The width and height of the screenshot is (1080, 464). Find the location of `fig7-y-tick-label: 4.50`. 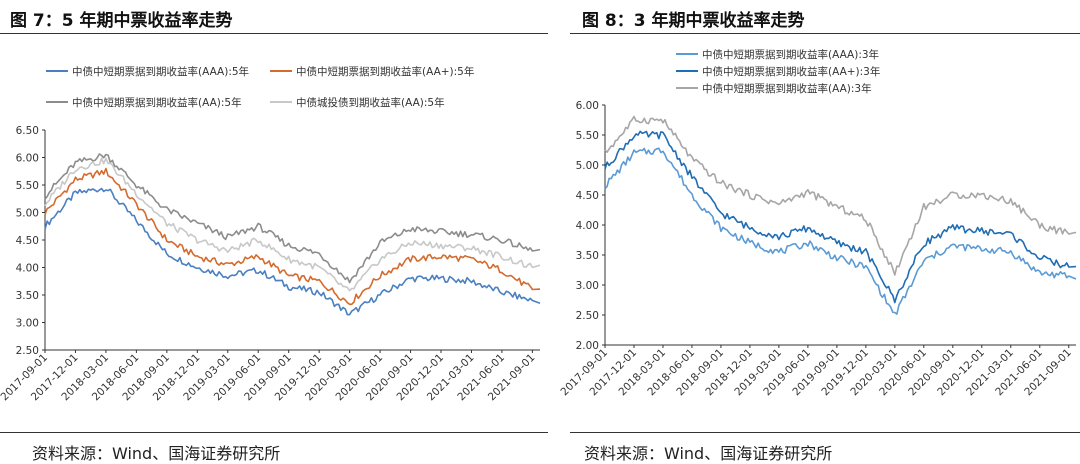

fig7-y-tick-label: 4.50 is located at coordinates (27, 241).